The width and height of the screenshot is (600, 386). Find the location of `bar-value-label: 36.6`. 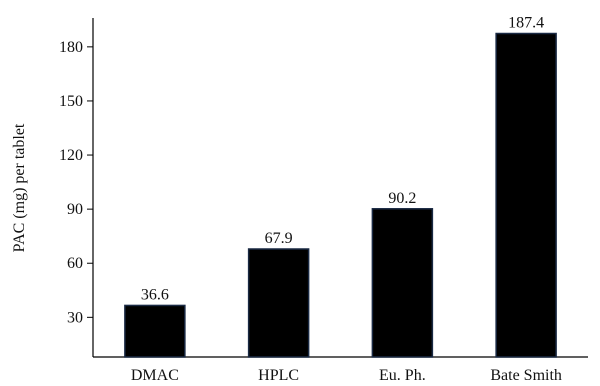

bar-value-label: 36.6 is located at coordinates (155, 294).